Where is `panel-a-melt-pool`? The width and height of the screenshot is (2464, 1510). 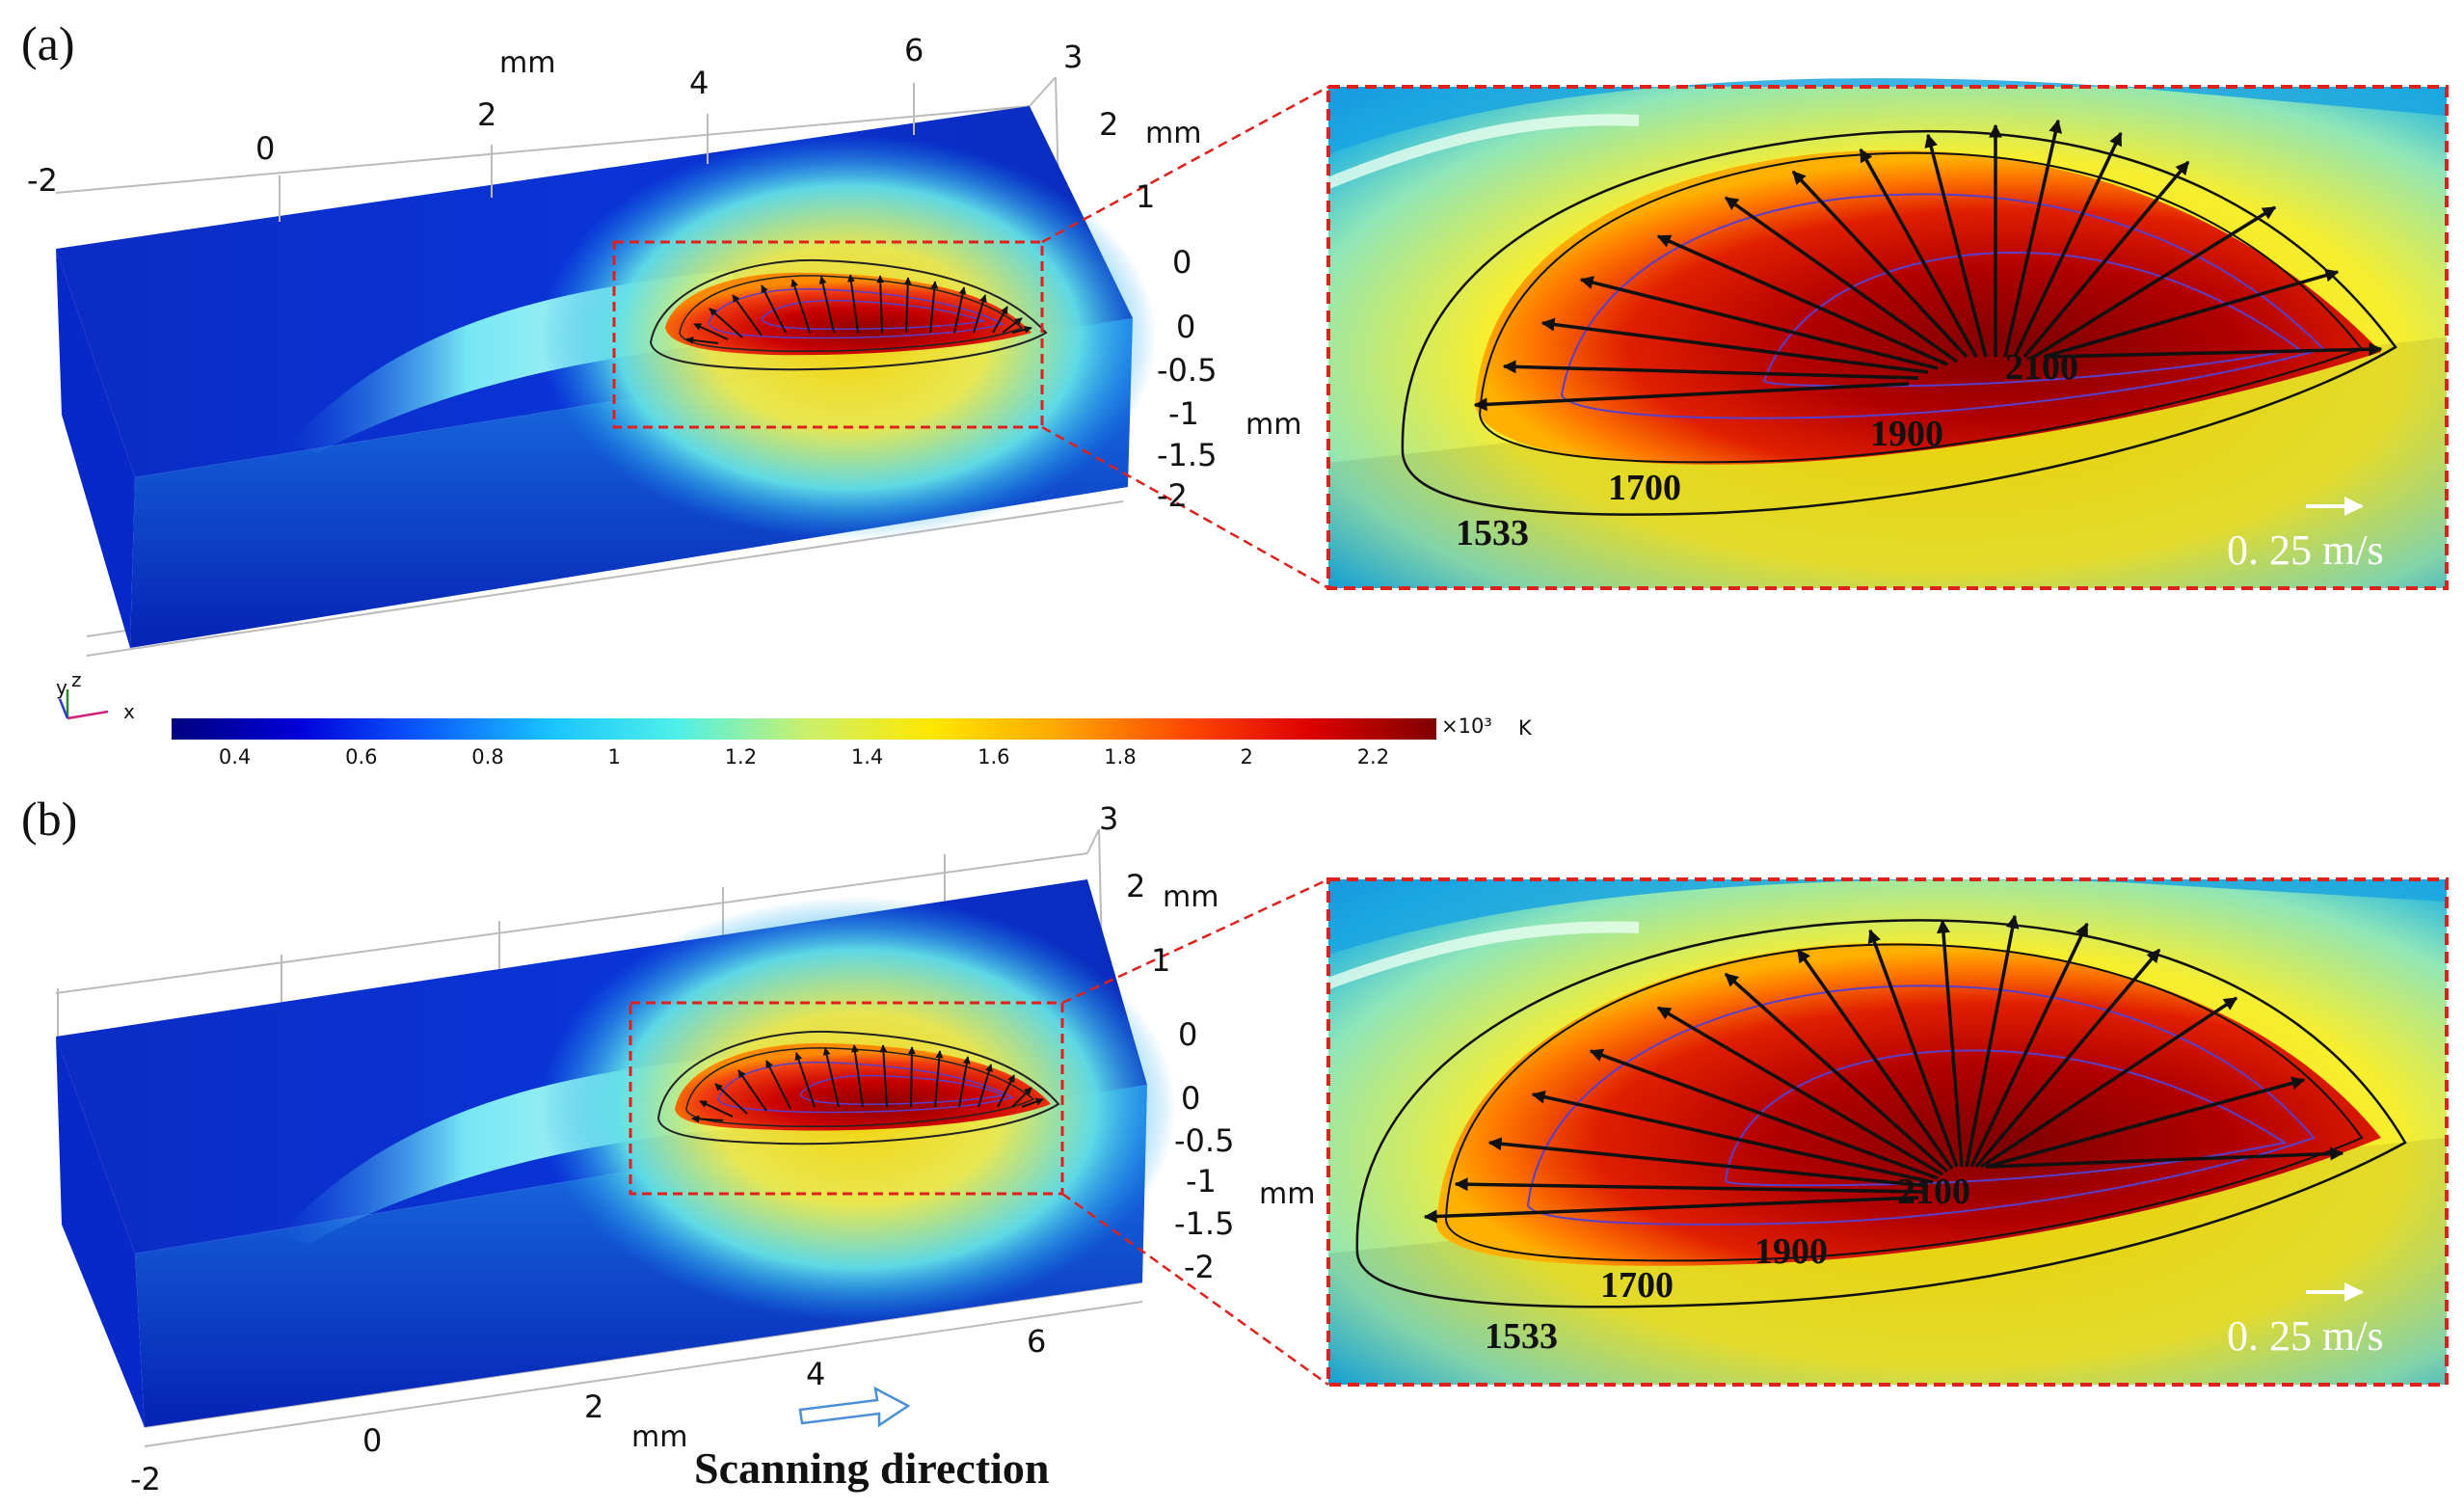 panel-a-melt-pool is located at coordinates (848, 314).